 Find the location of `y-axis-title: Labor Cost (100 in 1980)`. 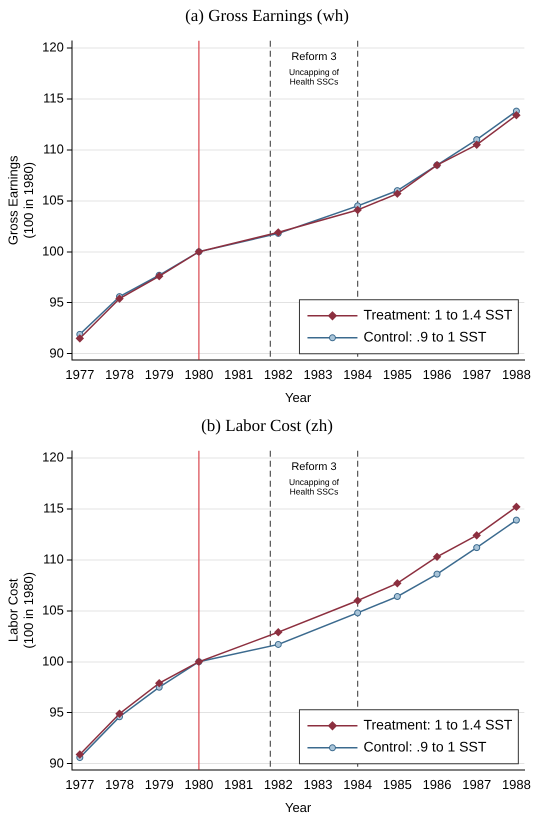

y-axis-title: Labor Cost (100 in 1980) is located at coordinates (20, 610).